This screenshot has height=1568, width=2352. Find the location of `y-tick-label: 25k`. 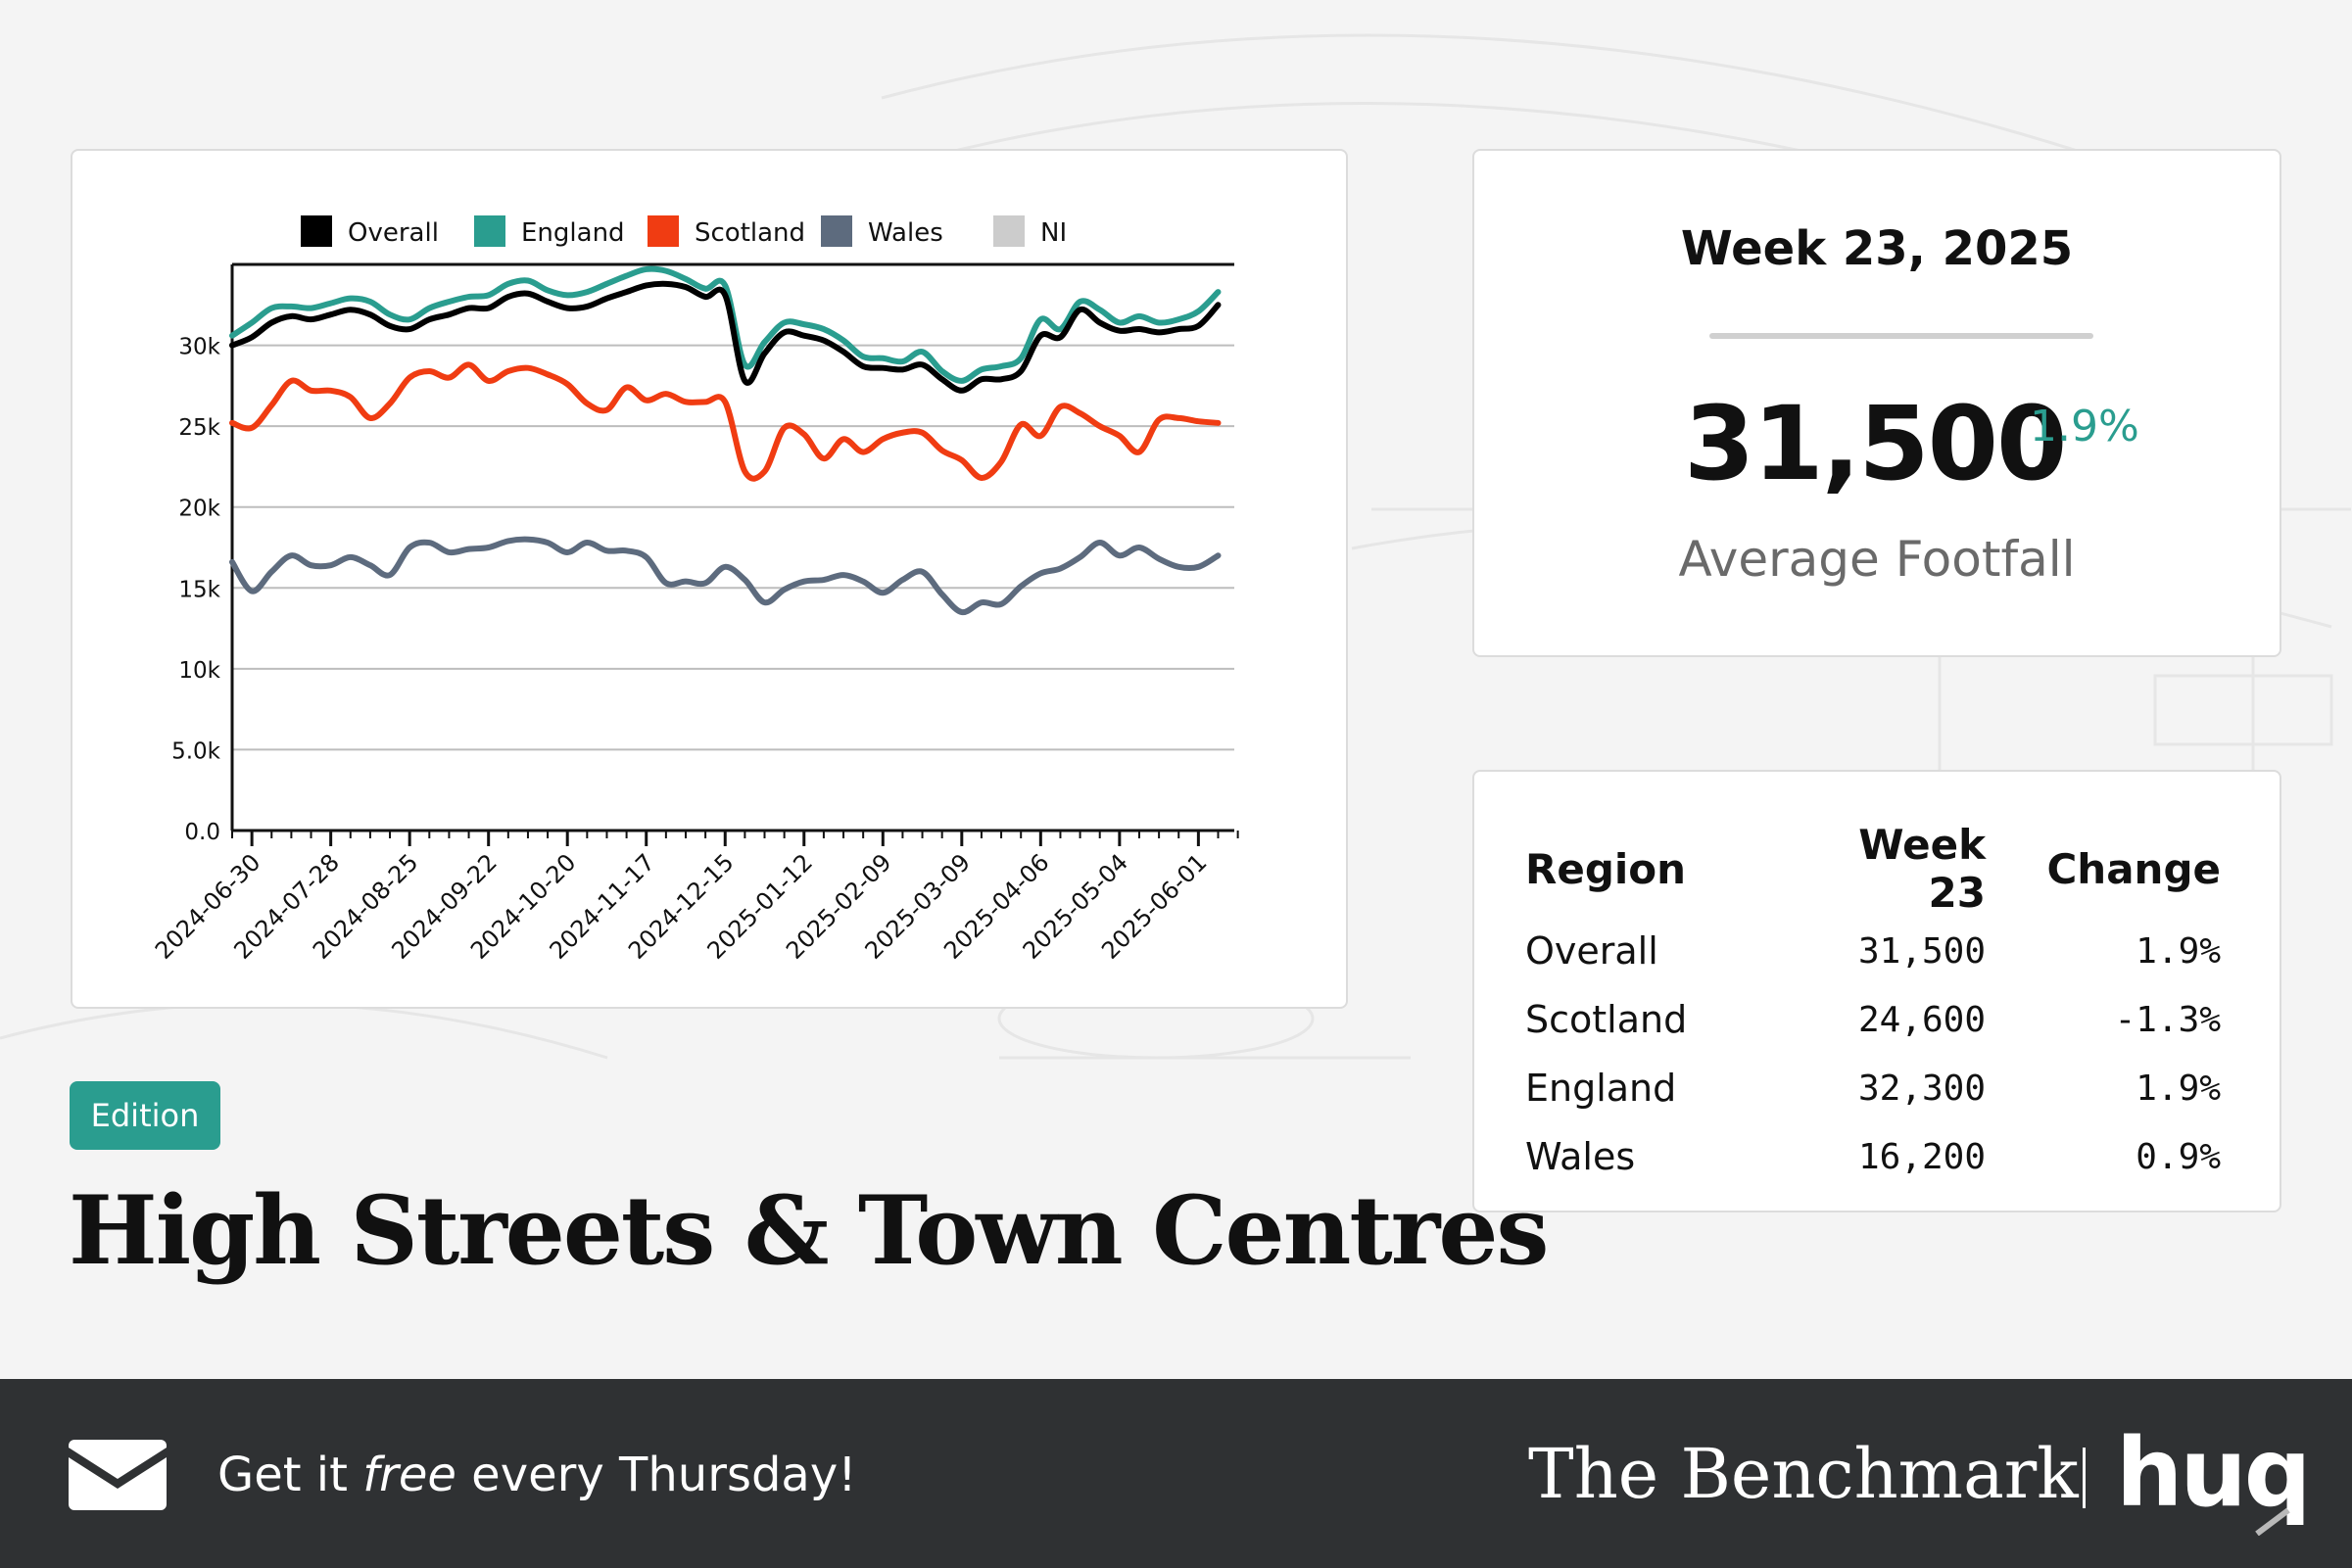

y-tick-label: 25k is located at coordinates (199, 428).